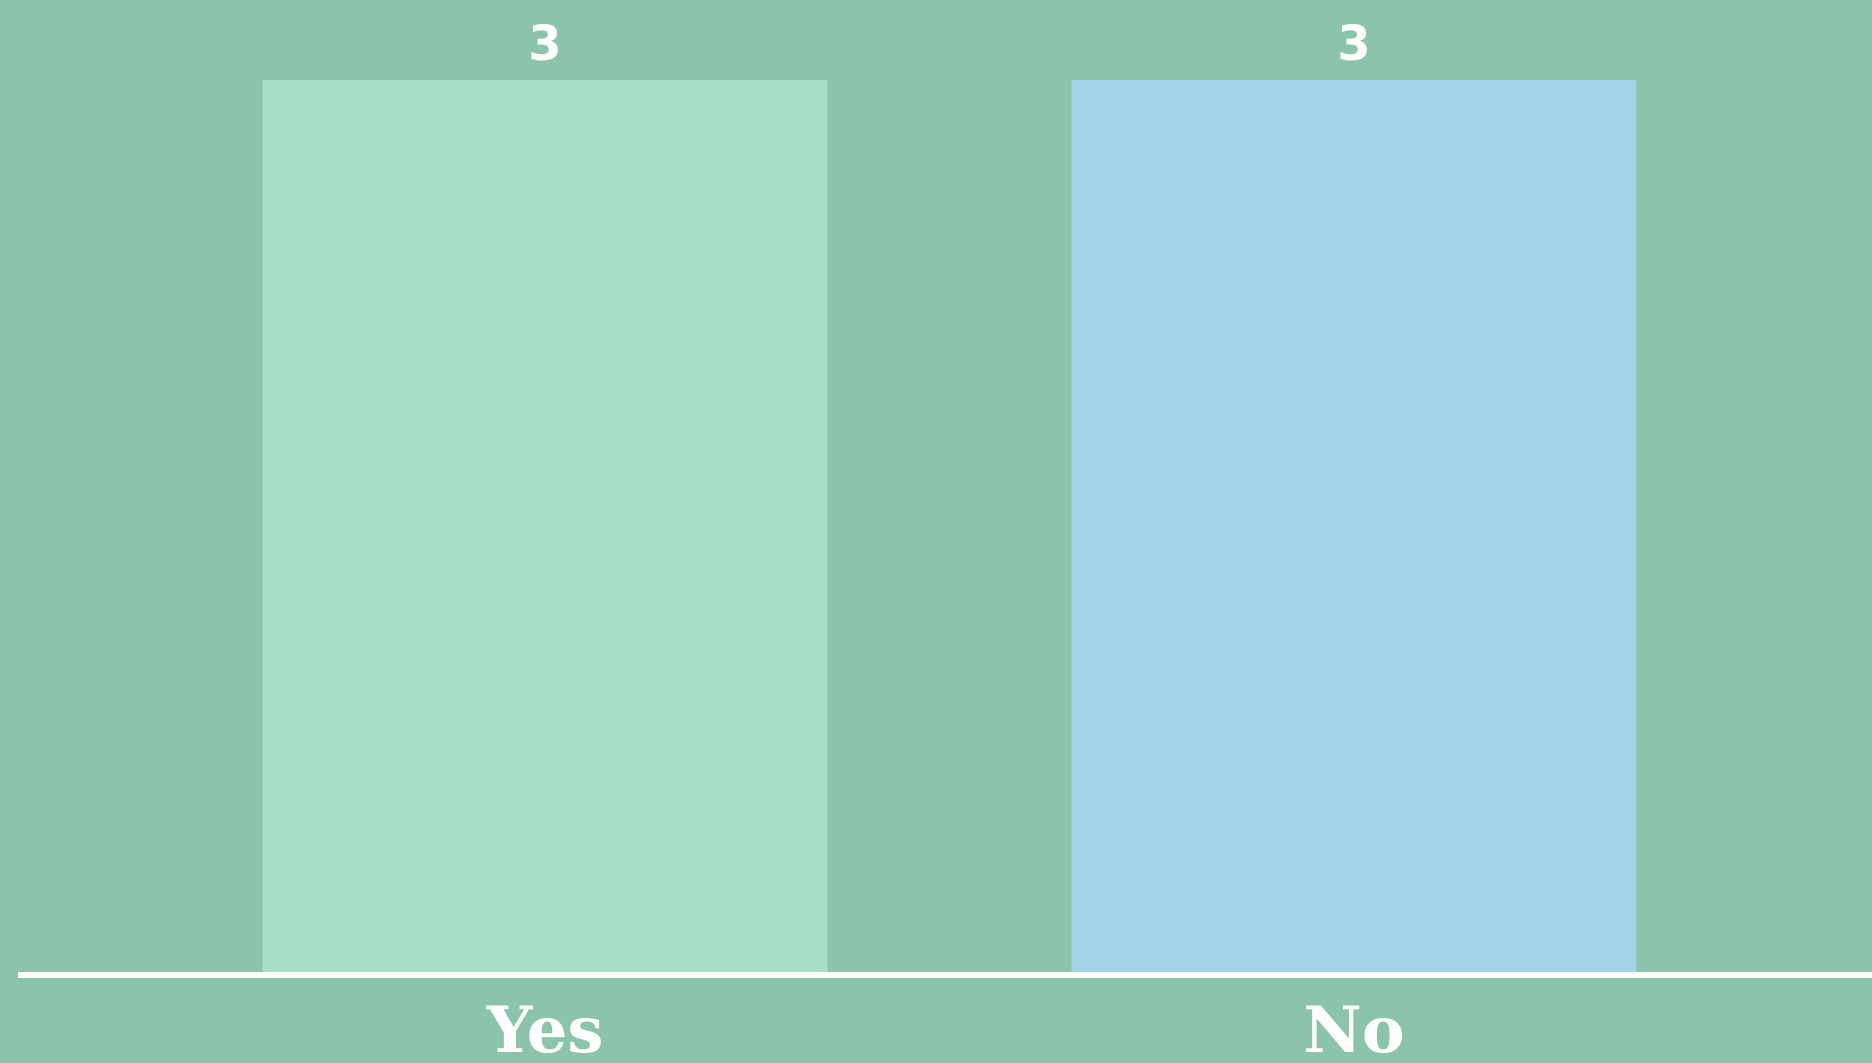 This screenshot has height=1063, width=1872. I want to click on category-label-yes: Yes, so click(545, 1028).